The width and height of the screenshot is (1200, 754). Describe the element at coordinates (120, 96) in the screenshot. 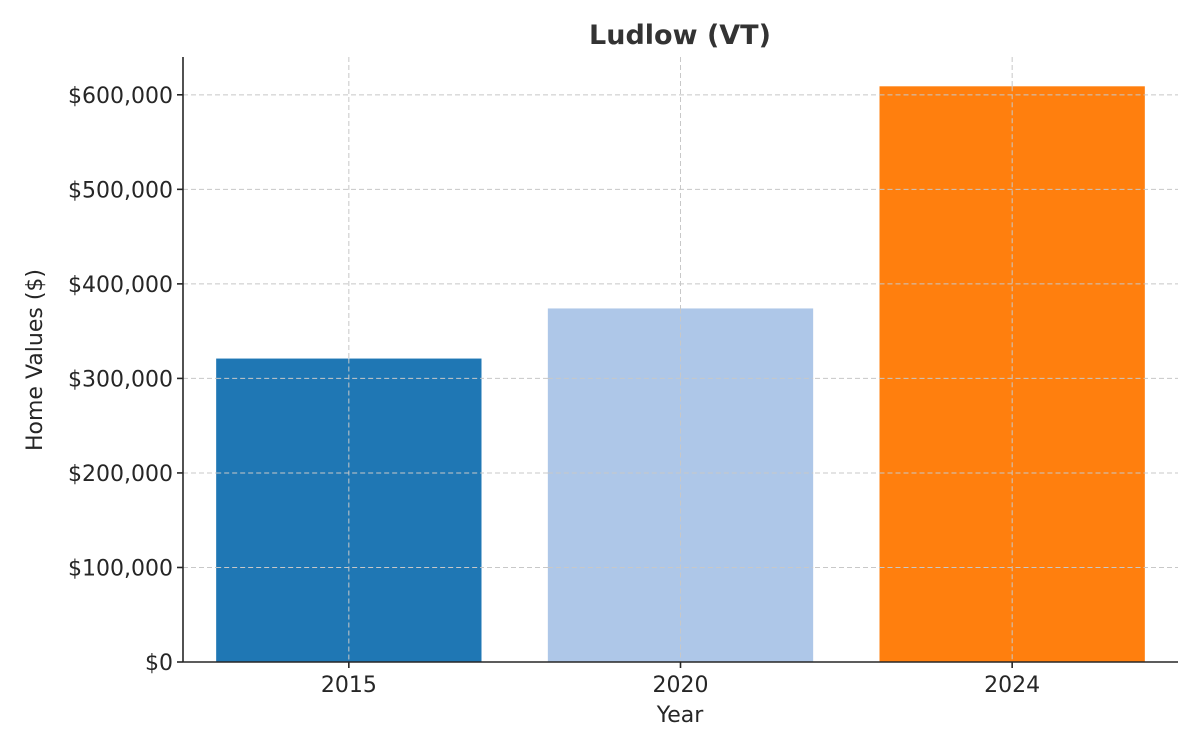

I see `y-tick-label: $600,000` at that location.